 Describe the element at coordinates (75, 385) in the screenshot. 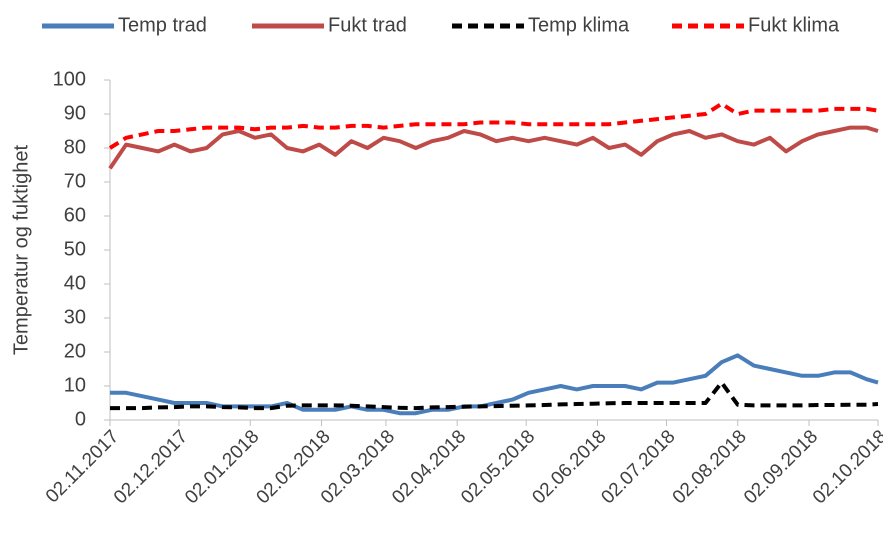

I see `y-tick-label: 10` at that location.